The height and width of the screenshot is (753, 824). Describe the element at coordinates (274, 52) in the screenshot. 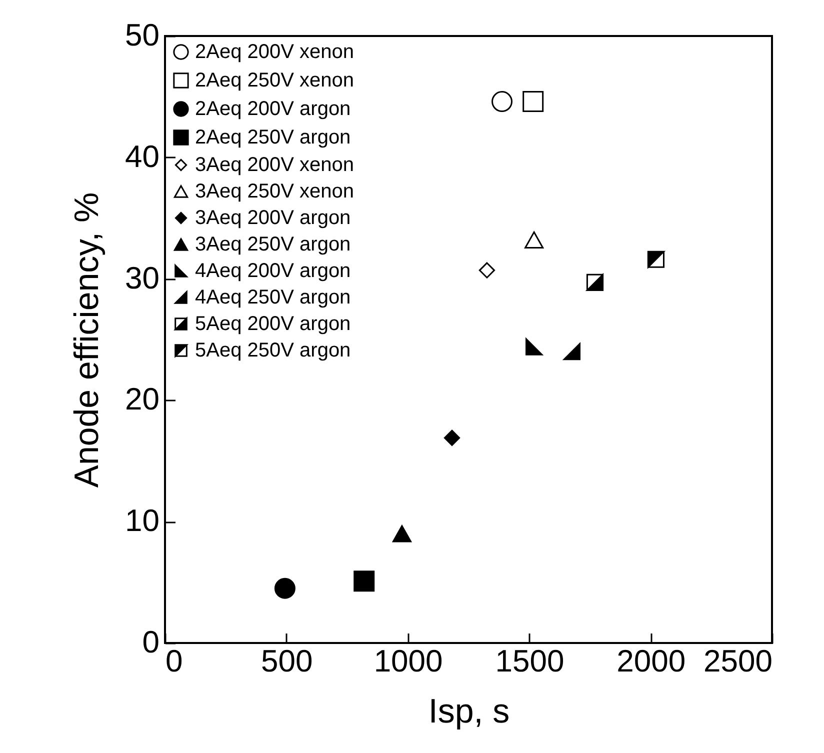

I see `legend-label: 2Aeq 200V xenon` at that location.